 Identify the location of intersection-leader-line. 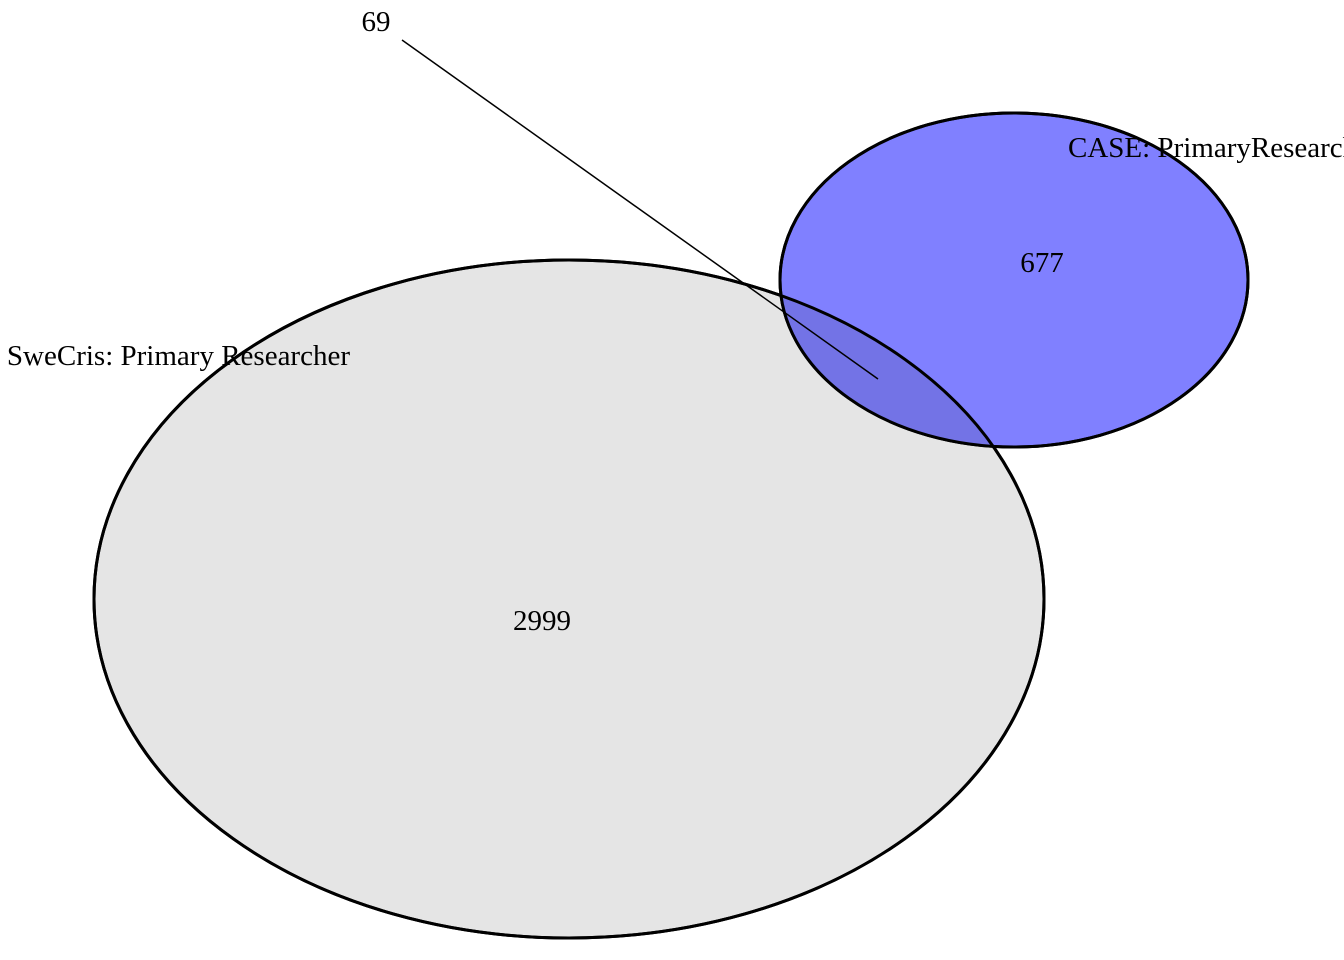
(640, 209).